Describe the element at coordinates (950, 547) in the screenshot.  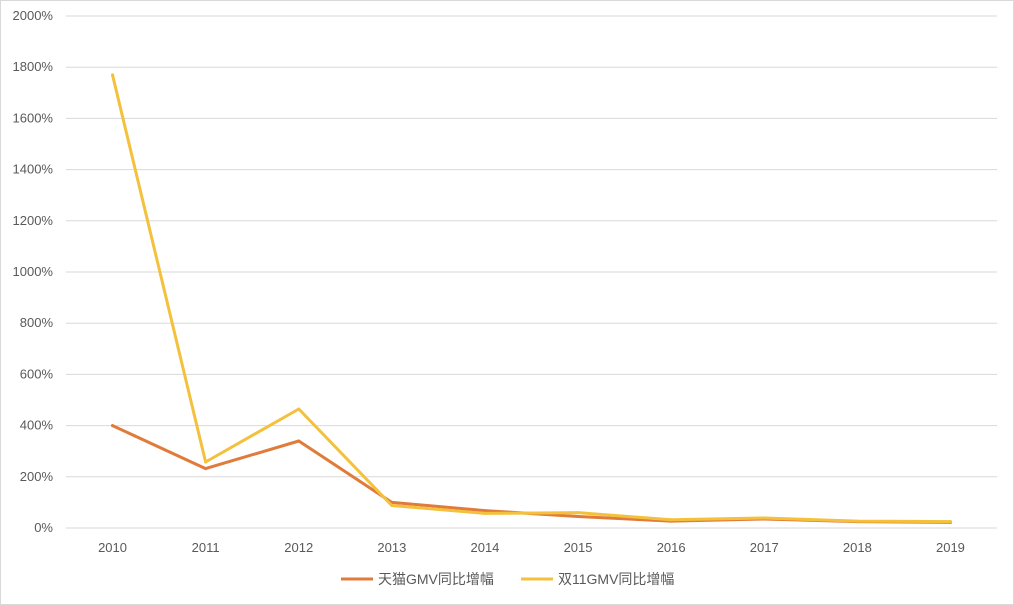
I see `x-tick-label: 2019` at that location.